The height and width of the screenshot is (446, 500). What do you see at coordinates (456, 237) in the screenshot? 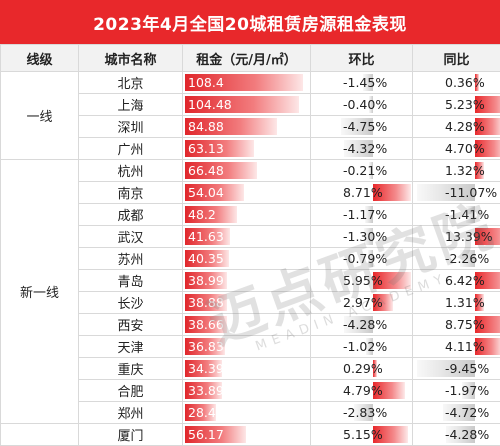
I see `yoy-cell: 13.39%` at bounding box center [456, 237].